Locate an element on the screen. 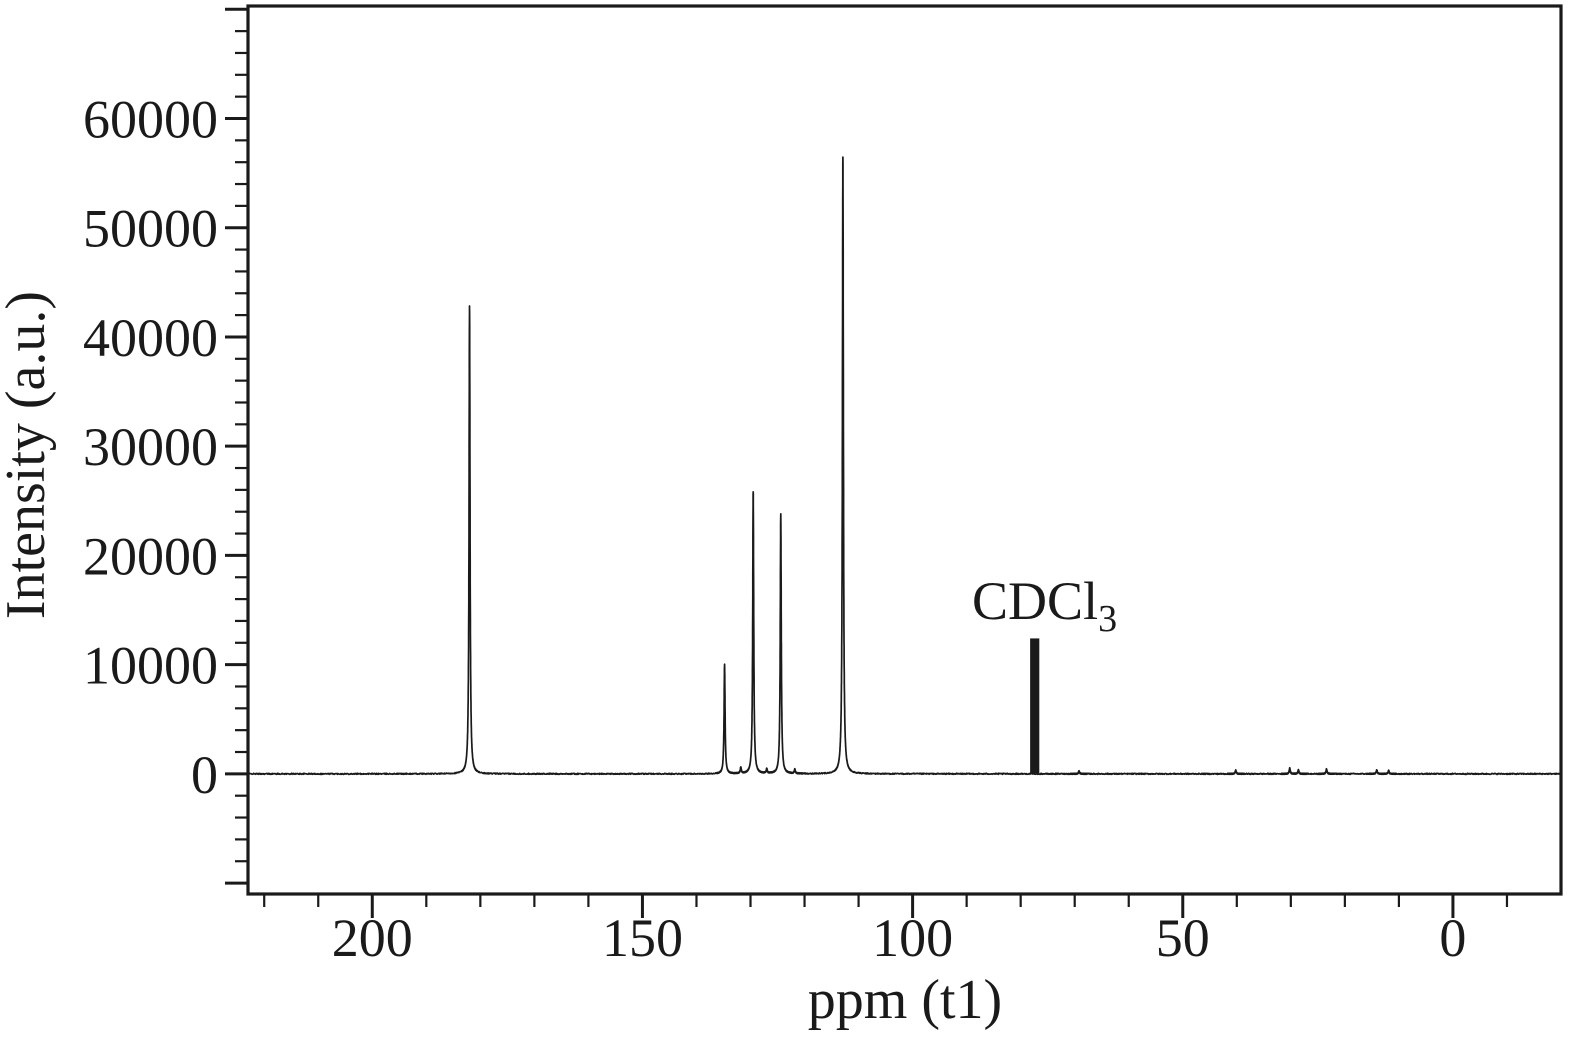 This screenshot has height=1043, width=1575. x-tick-label: 100 is located at coordinates (912, 938).